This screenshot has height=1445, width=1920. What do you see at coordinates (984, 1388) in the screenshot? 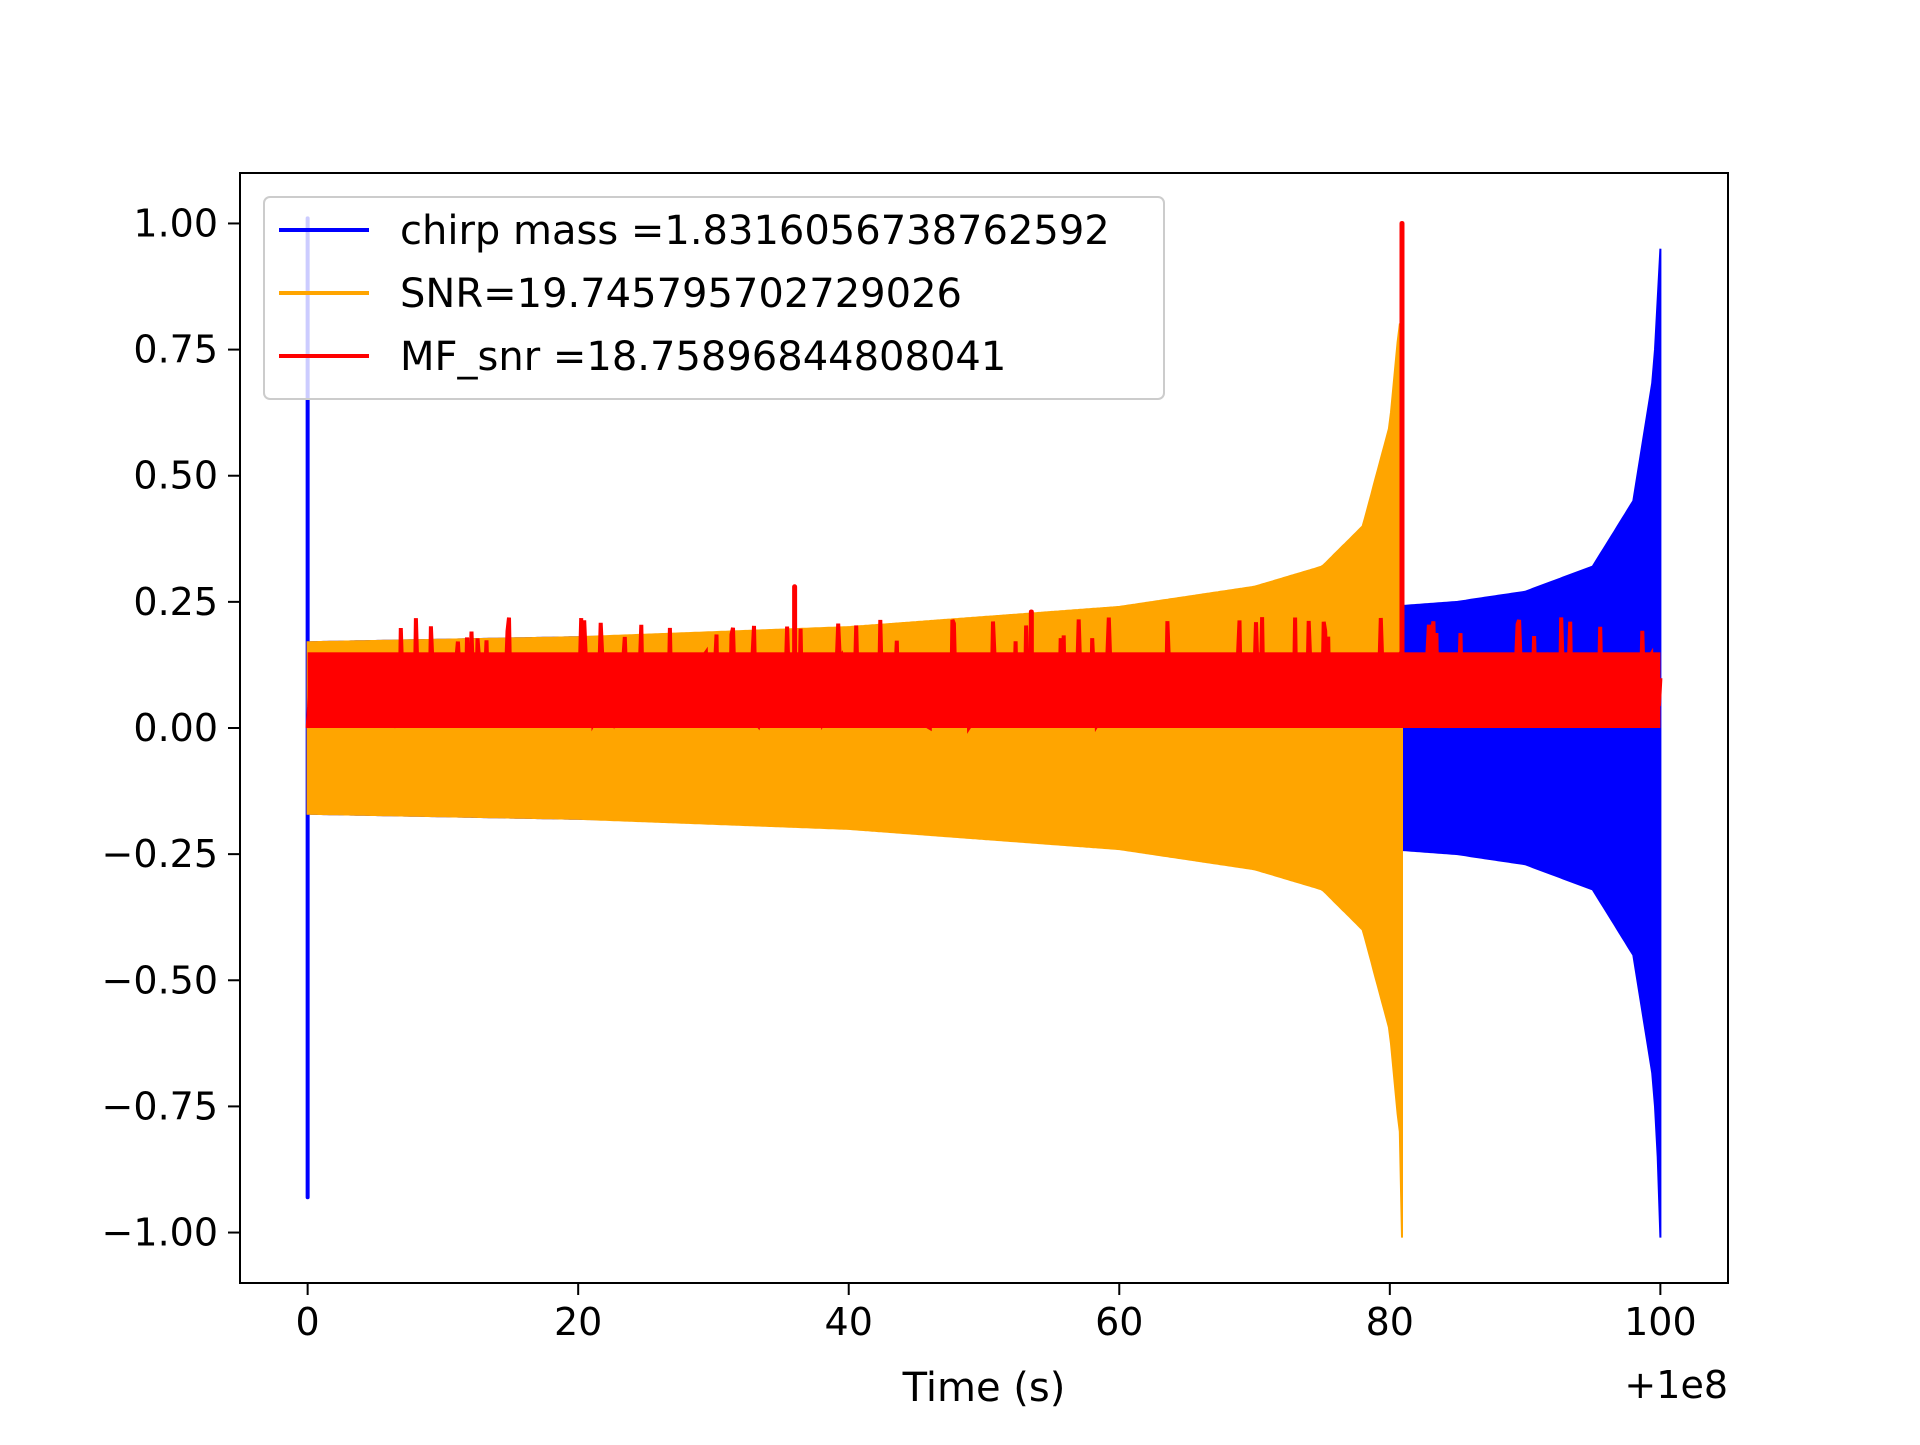
I see `x-axis-title: Time (s)` at bounding box center [984, 1388].